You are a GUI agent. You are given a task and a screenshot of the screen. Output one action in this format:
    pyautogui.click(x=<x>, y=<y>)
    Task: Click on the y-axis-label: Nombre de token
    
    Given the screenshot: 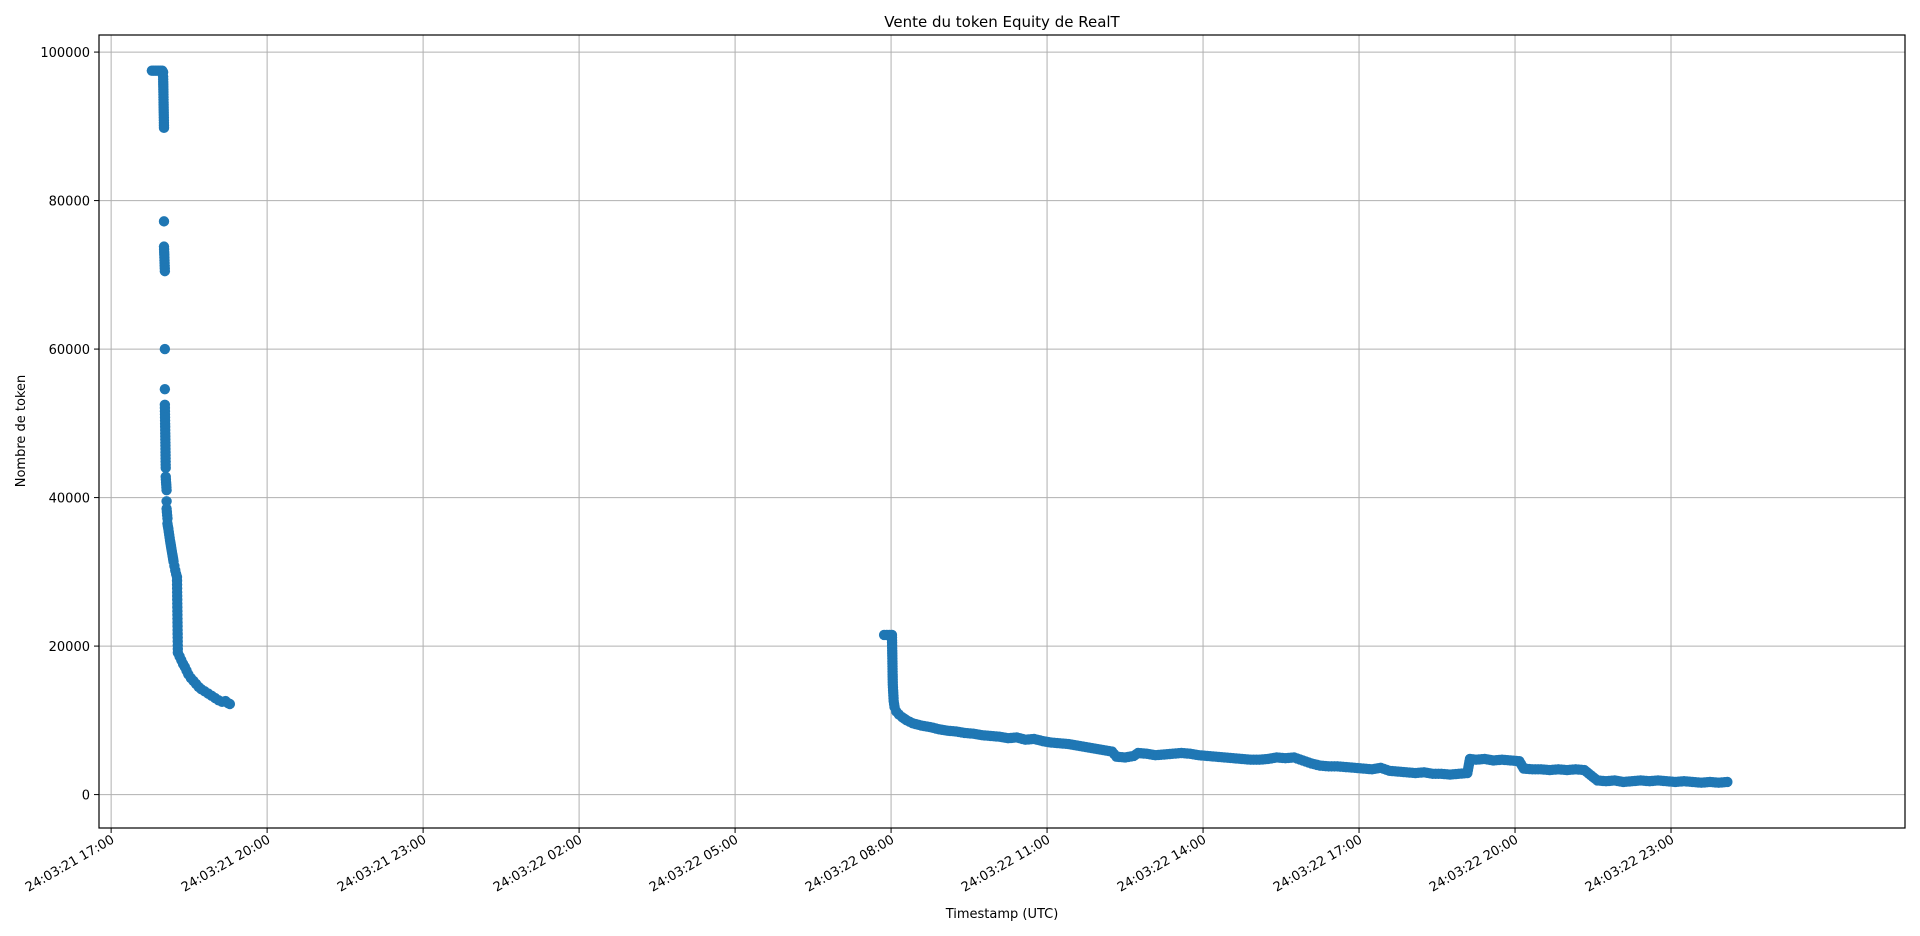 What is the action you would take?
    pyautogui.click(x=21, y=431)
    